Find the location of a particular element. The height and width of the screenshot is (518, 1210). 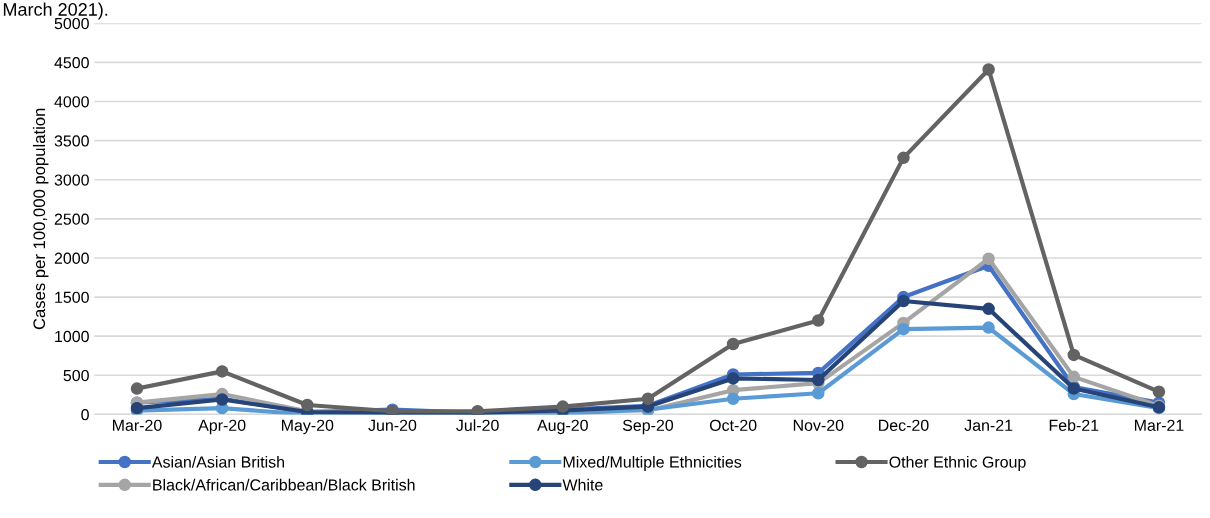

x-tick-label: May-20 is located at coordinates (307, 427).